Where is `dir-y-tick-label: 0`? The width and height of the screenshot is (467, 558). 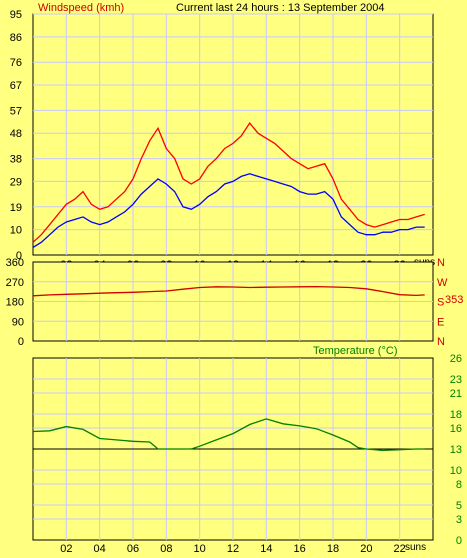
dir-y-tick-label: 0 is located at coordinates (21, 342).